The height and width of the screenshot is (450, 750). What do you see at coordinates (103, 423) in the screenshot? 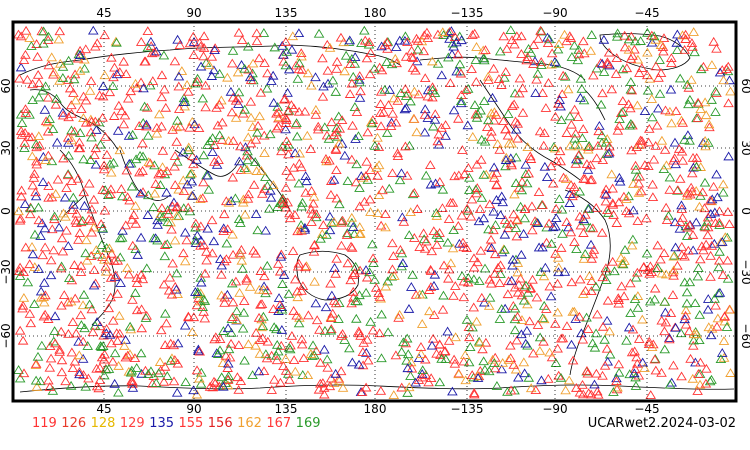
I see `legend-item: 128` at bounding box center [103, 423].